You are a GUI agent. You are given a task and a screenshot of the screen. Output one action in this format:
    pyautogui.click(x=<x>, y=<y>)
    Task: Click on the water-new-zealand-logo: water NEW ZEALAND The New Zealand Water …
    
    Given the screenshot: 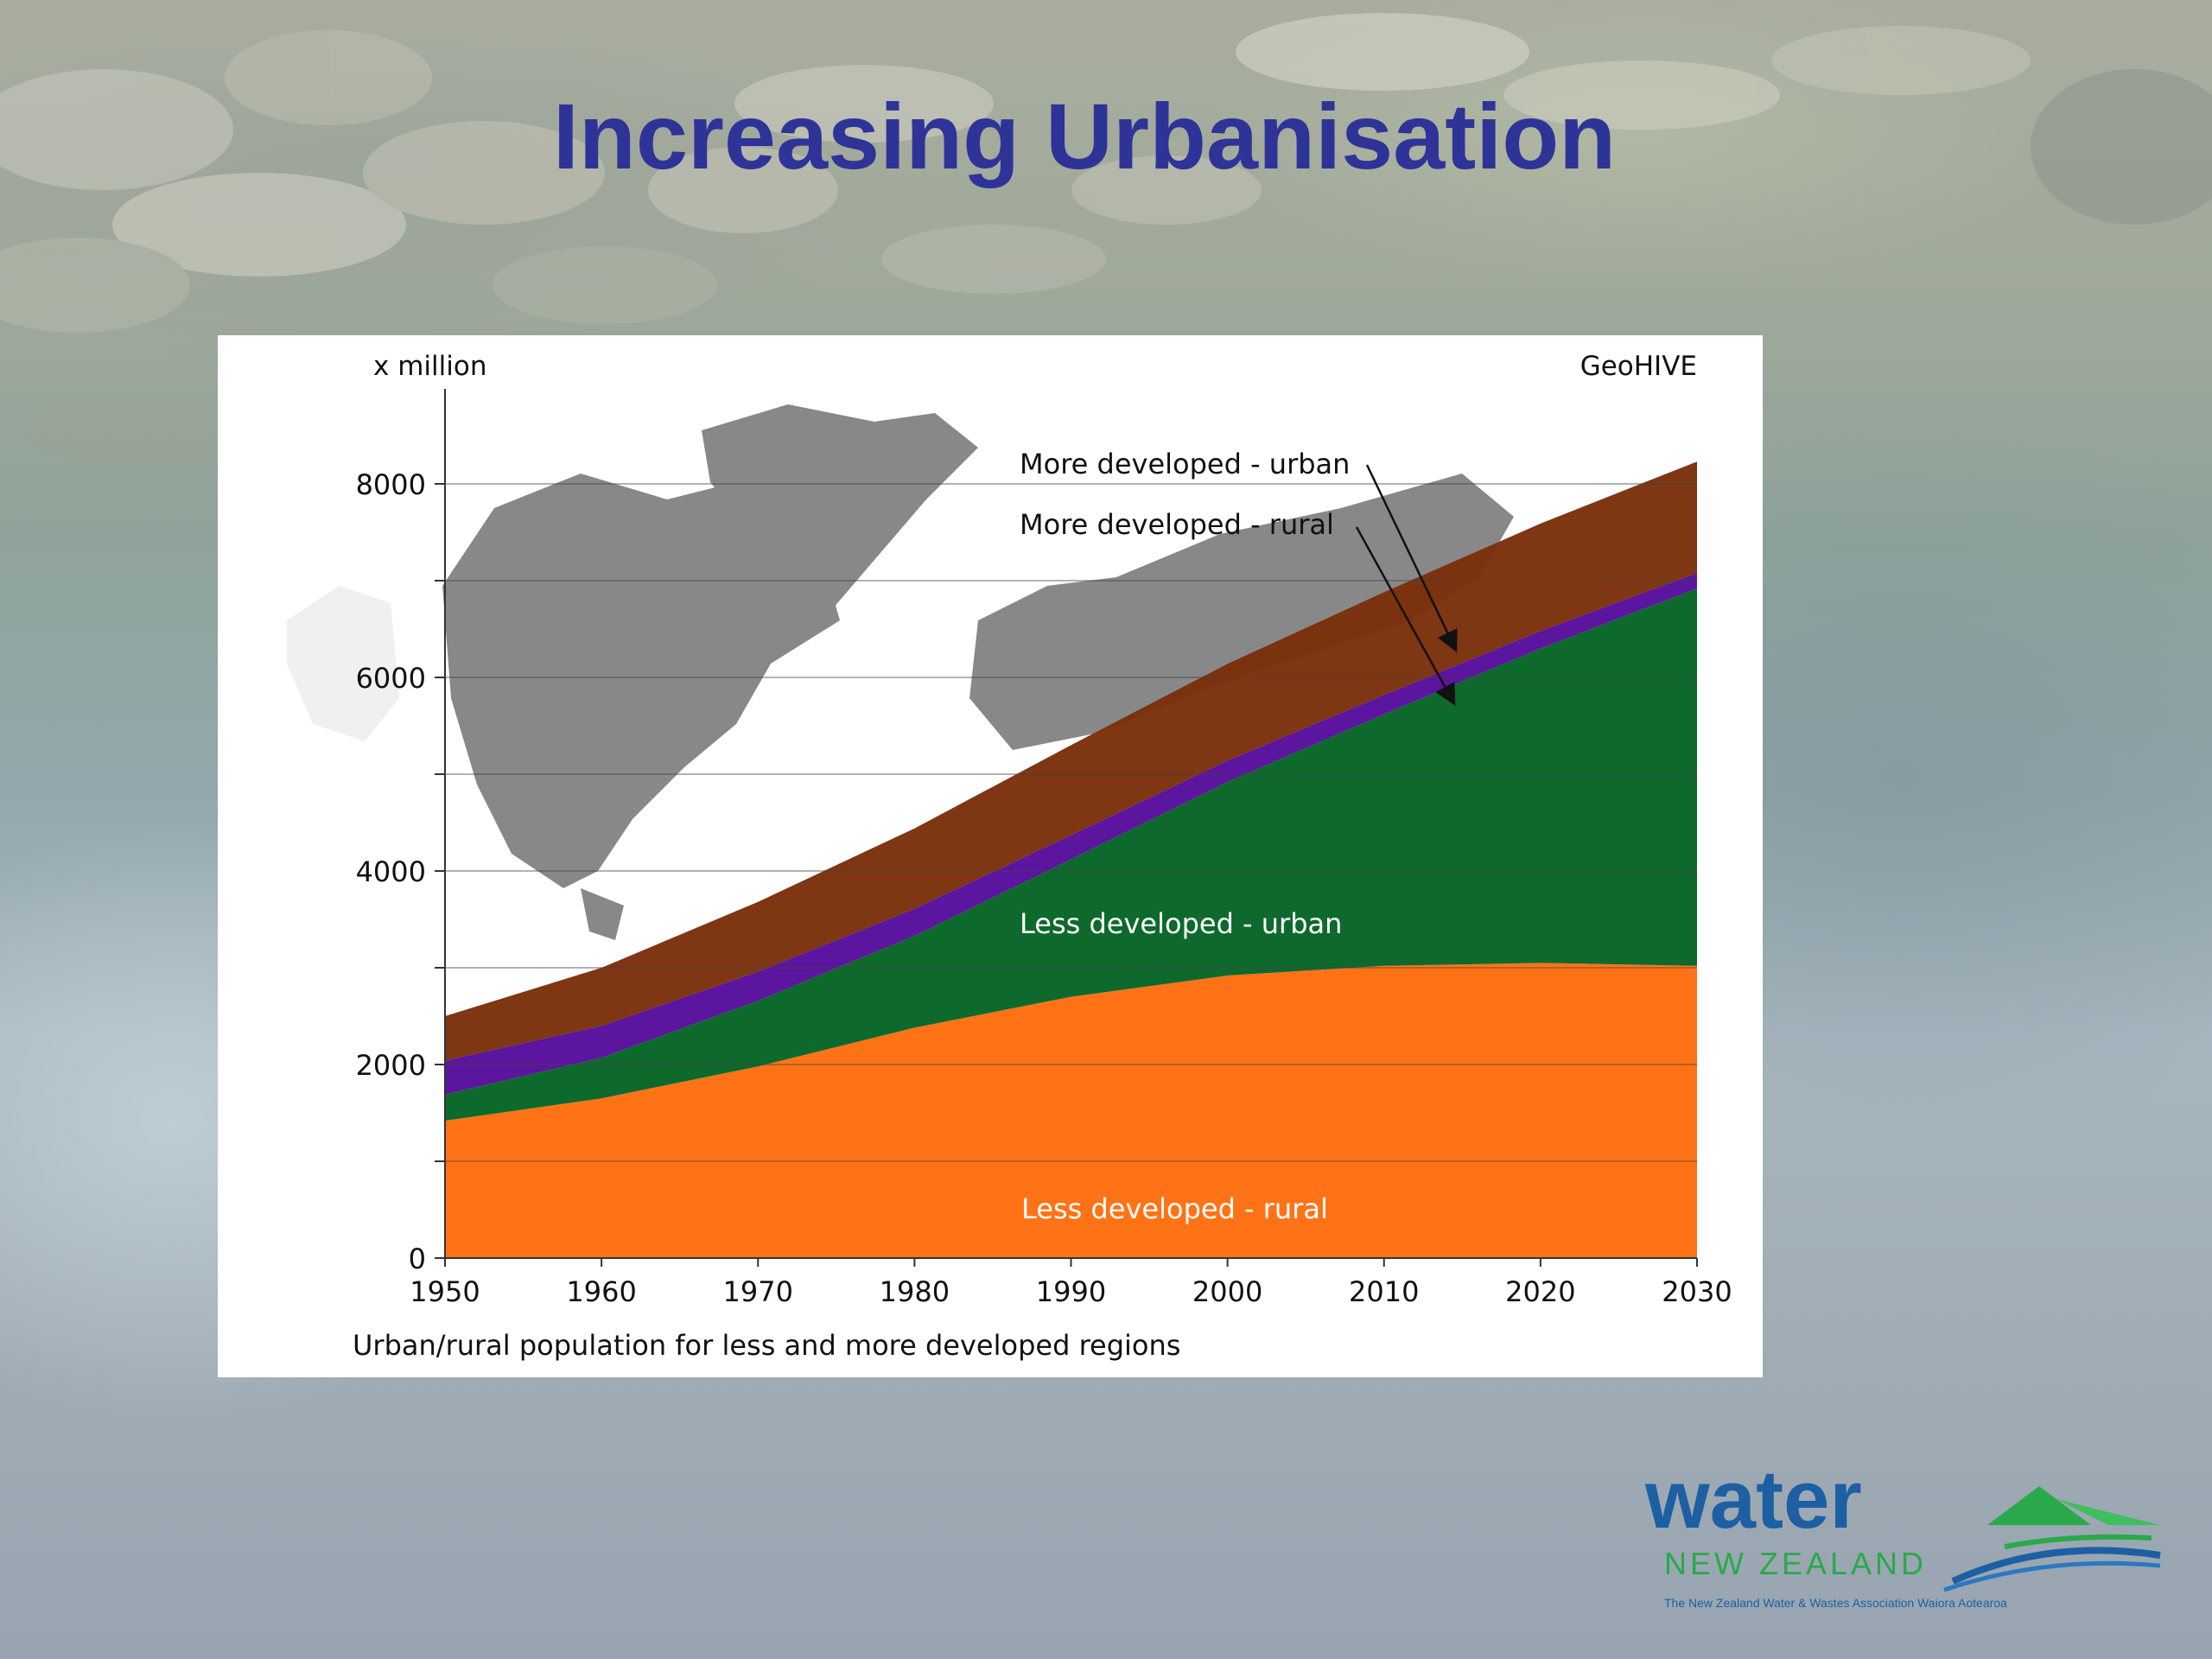 What is the action you would take?
    pyautogui.click(x=1902, y=1535)
    